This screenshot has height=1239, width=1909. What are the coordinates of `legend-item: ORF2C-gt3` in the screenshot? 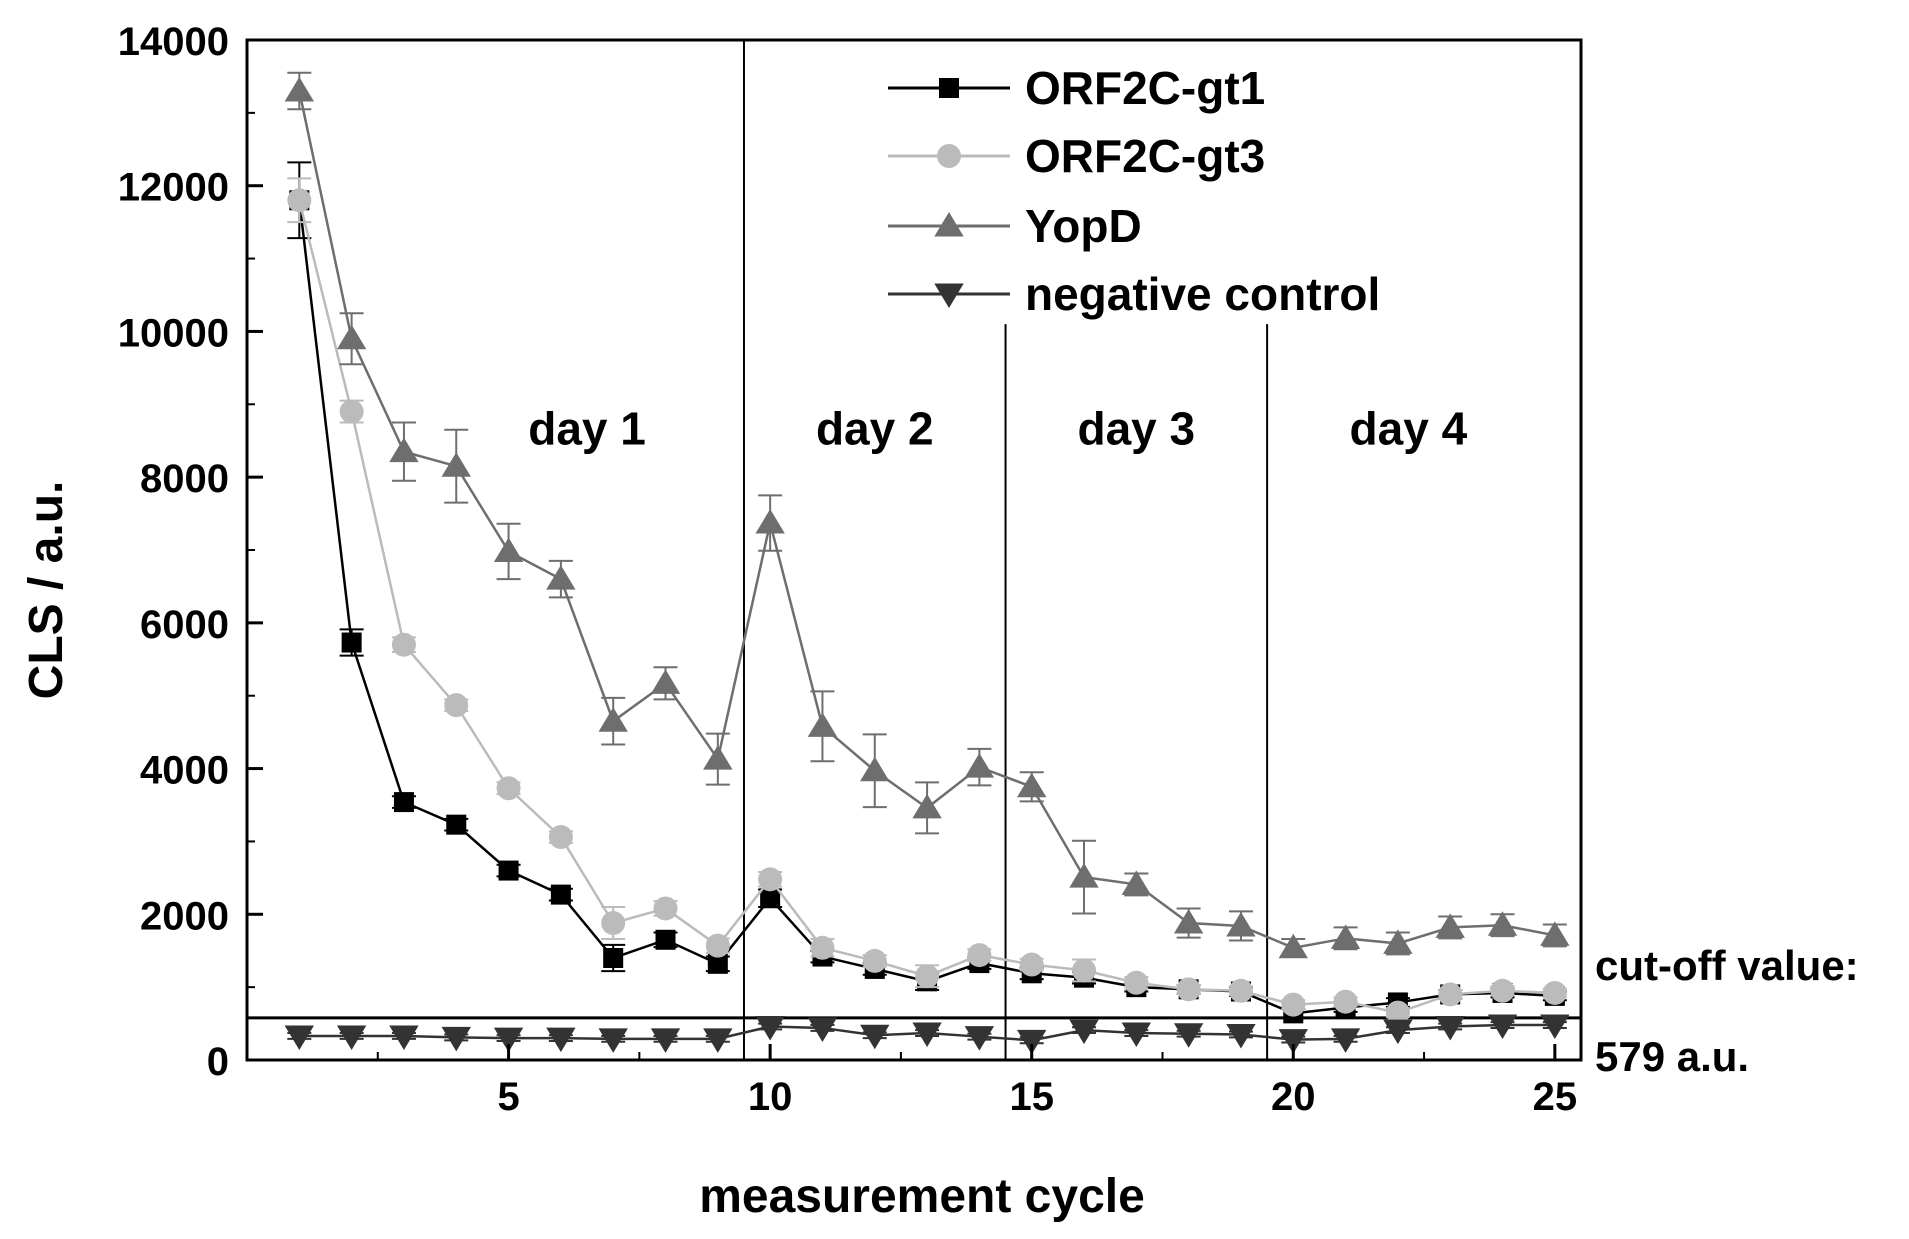 It's located at (1076, 156).